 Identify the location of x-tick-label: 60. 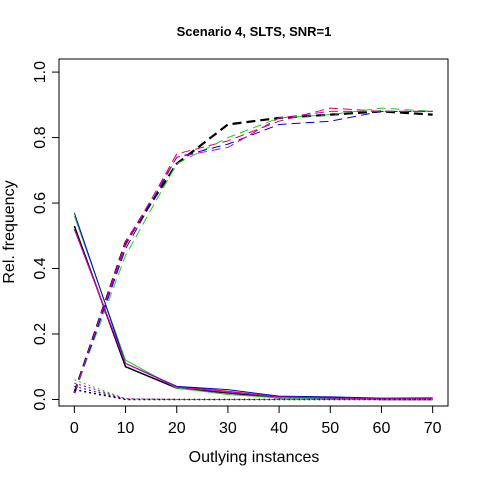
(382, 428).